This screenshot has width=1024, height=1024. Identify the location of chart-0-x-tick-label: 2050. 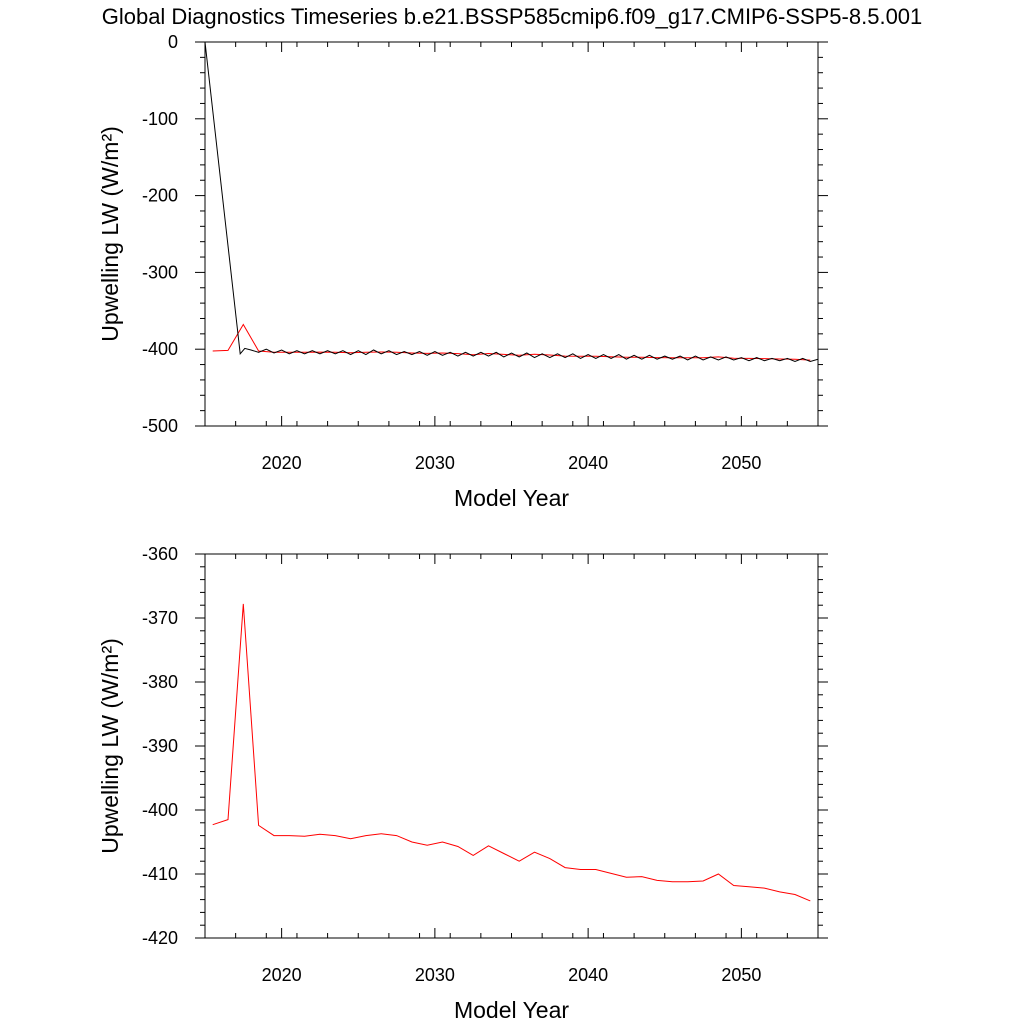
(741, 463).